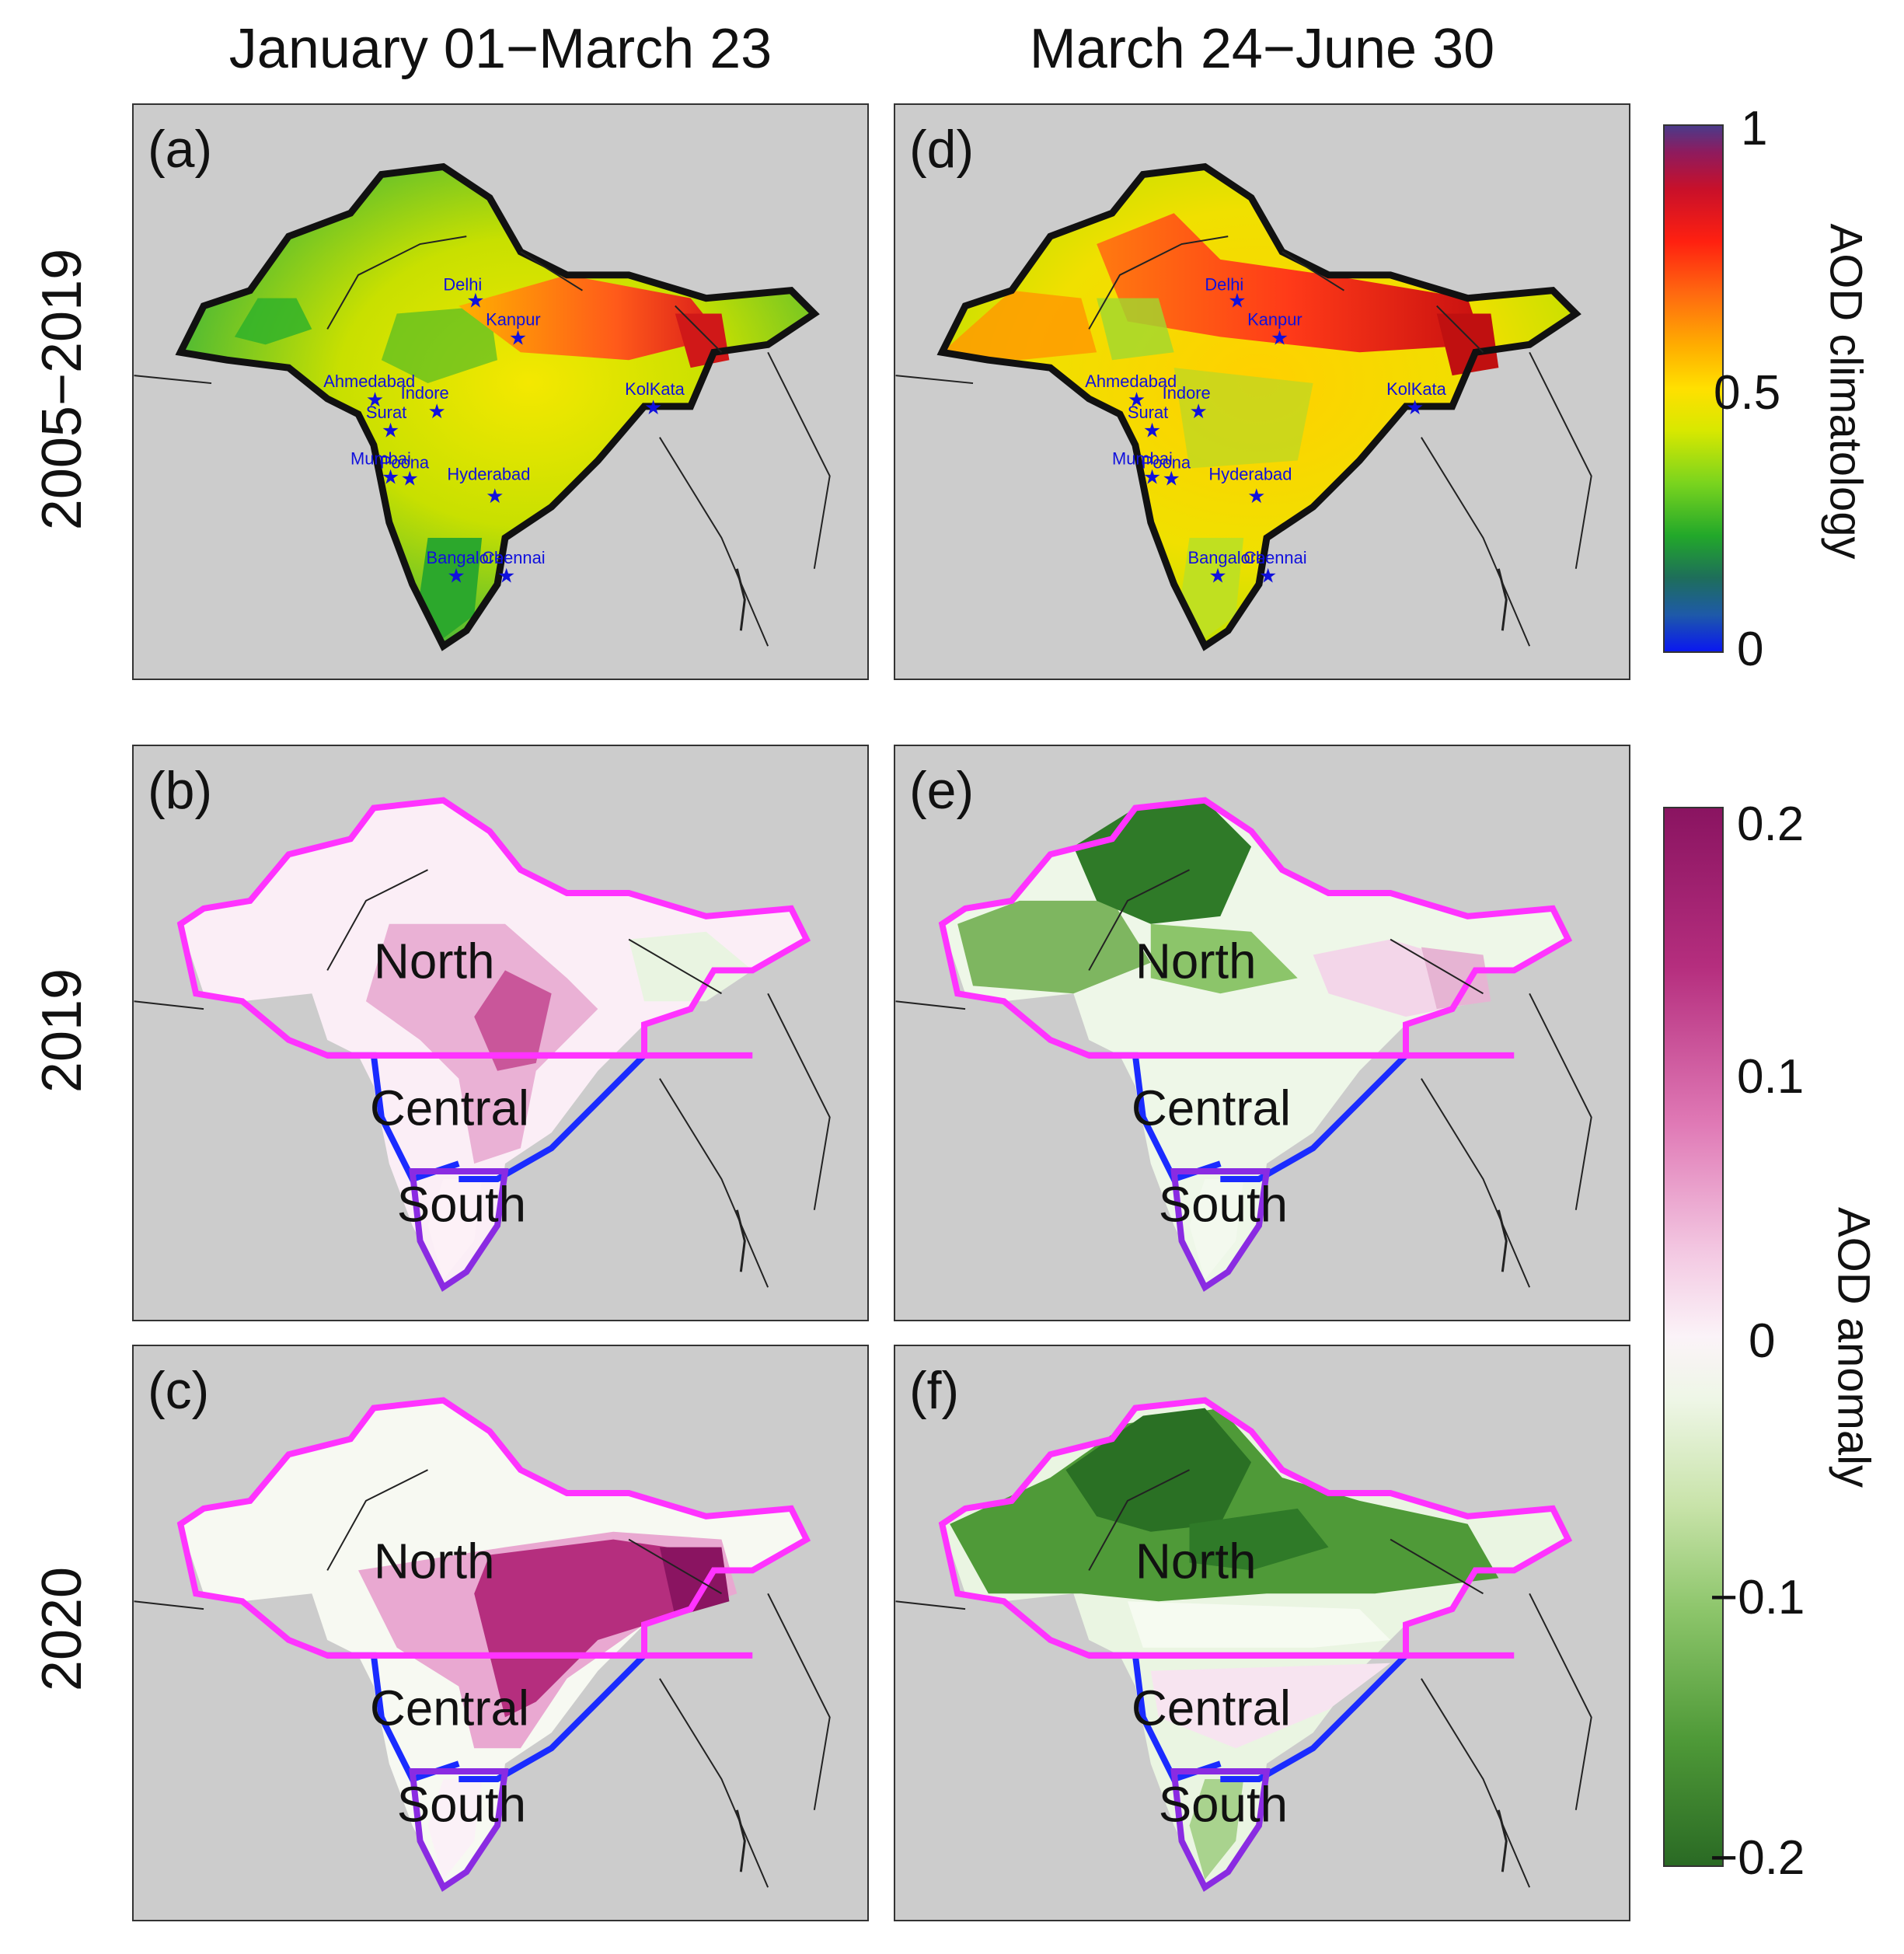  I want to click on map-f: North Central South, so click(1244, 1645).